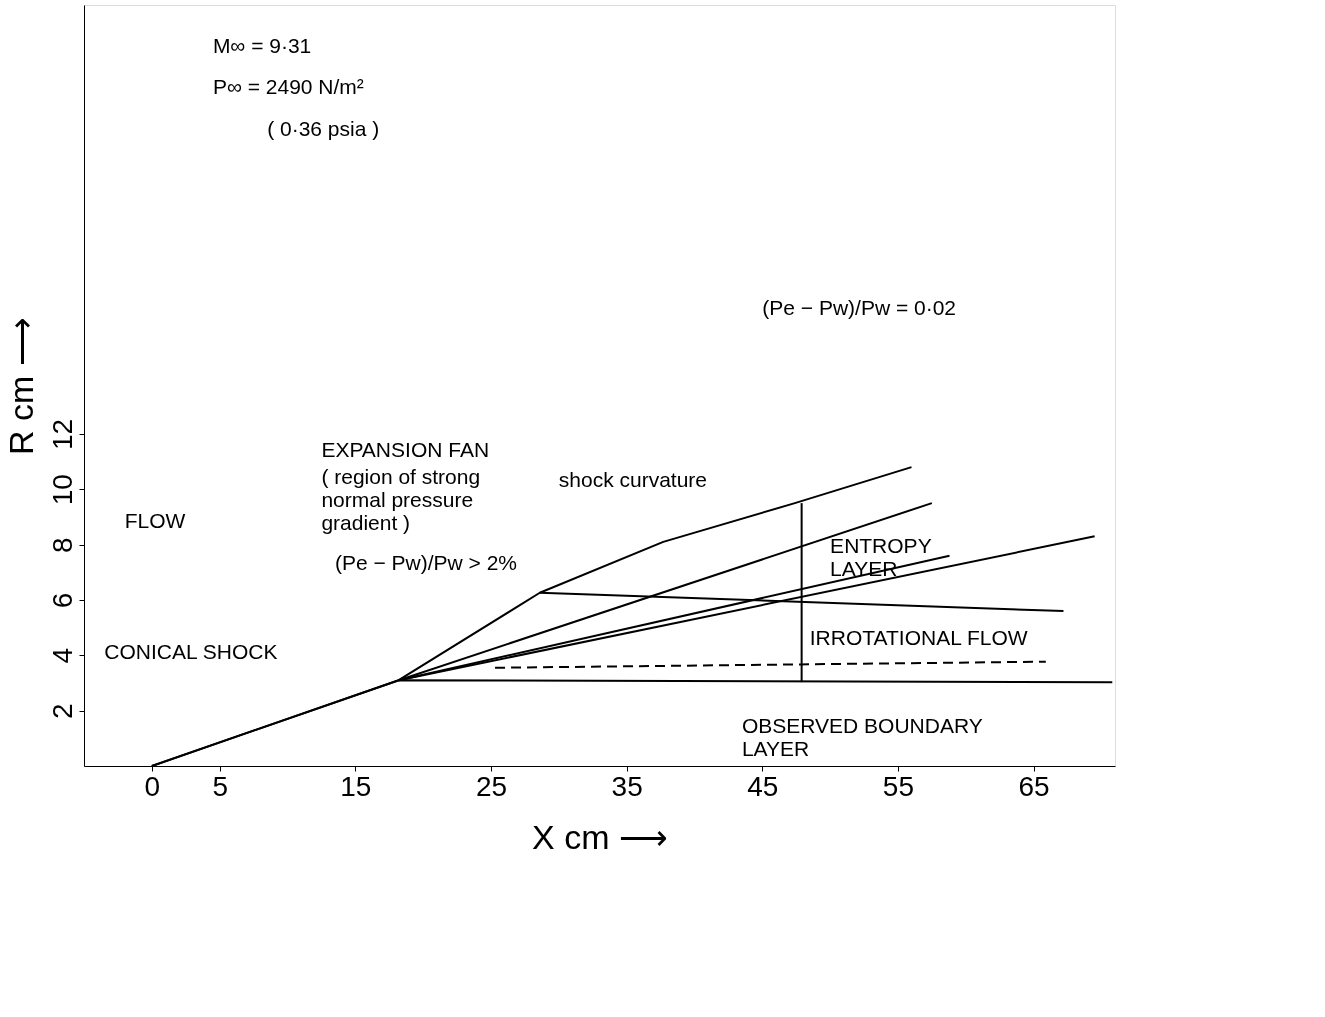  Describe the element at coordinates (356, 786) in the screenshot. I see `x-tick-label: 15` at that location.